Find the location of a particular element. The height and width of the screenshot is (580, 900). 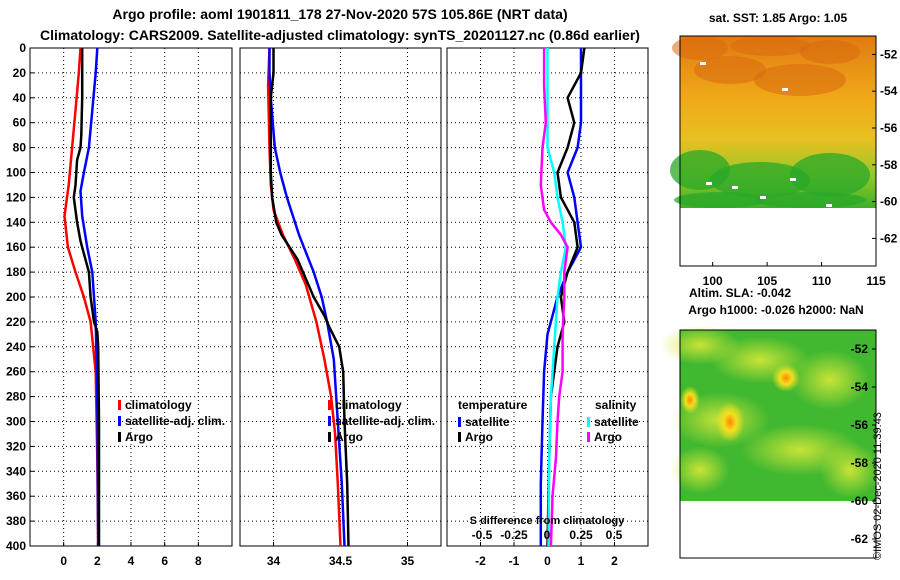

sst-map-title: sat. SST: 1.85 Argo: 1.05 is located at coordinates (778, 18).